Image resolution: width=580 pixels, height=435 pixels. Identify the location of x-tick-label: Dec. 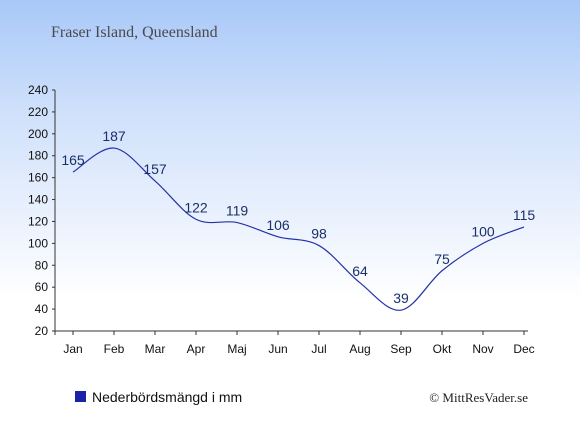
(523, 349).